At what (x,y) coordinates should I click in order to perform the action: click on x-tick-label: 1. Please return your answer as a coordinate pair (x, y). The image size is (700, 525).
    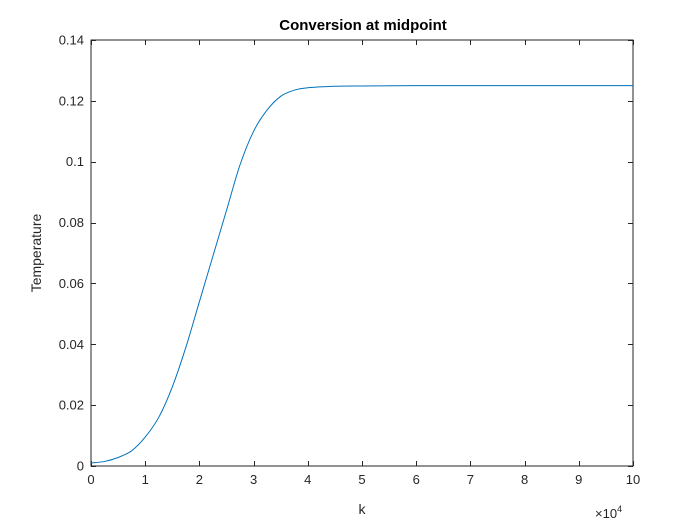
    Looking at the image, I should click on (145, 479).